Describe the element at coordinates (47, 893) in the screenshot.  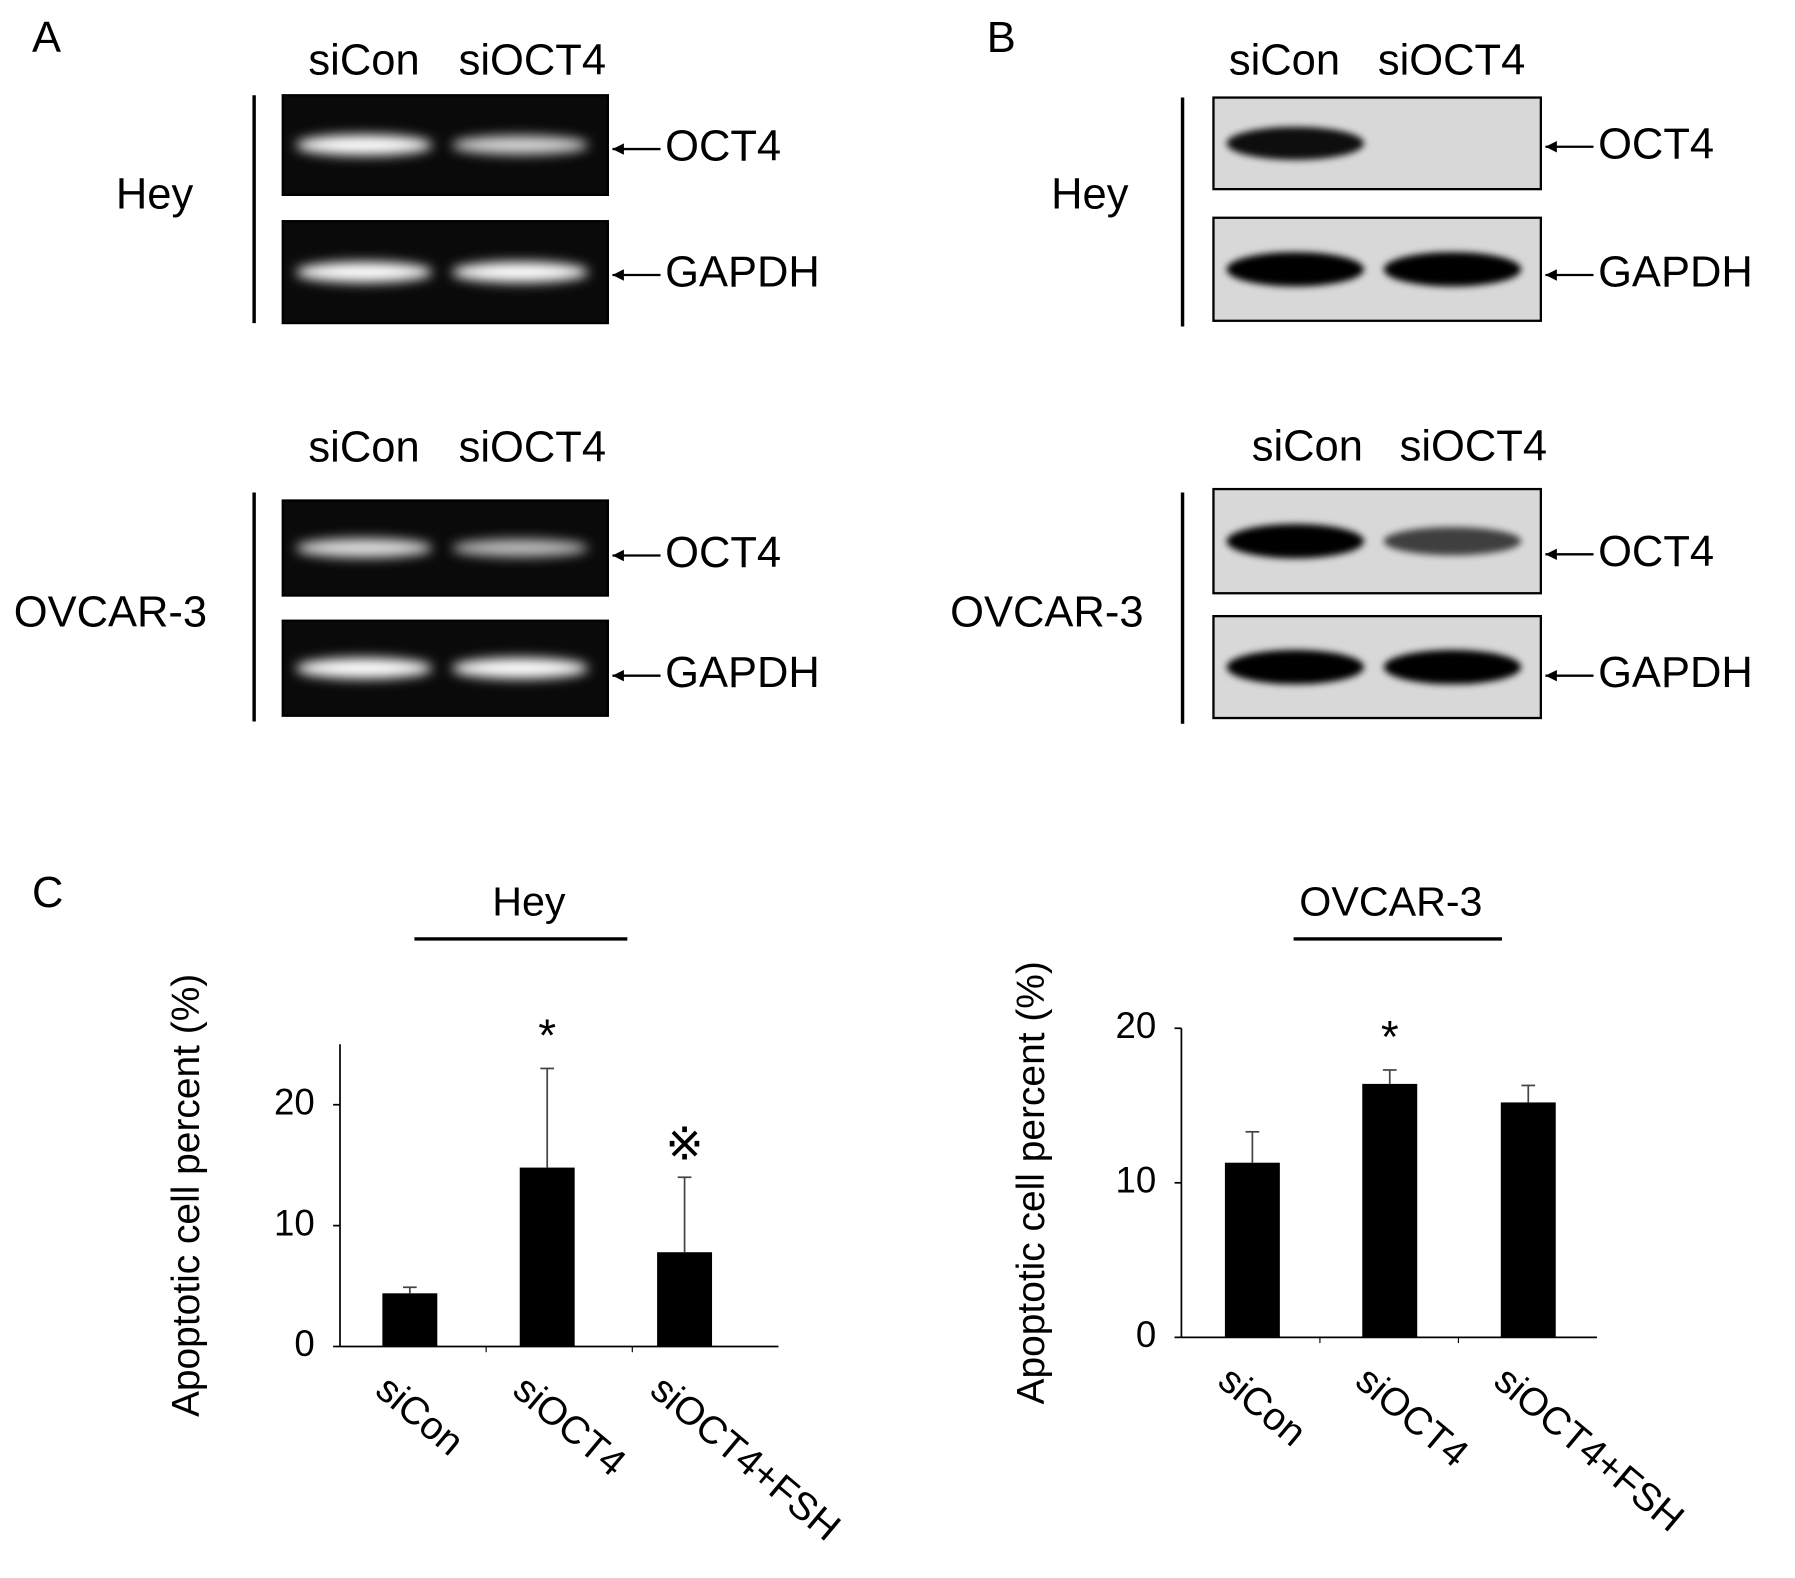
I see `panel-label: C` at that location.